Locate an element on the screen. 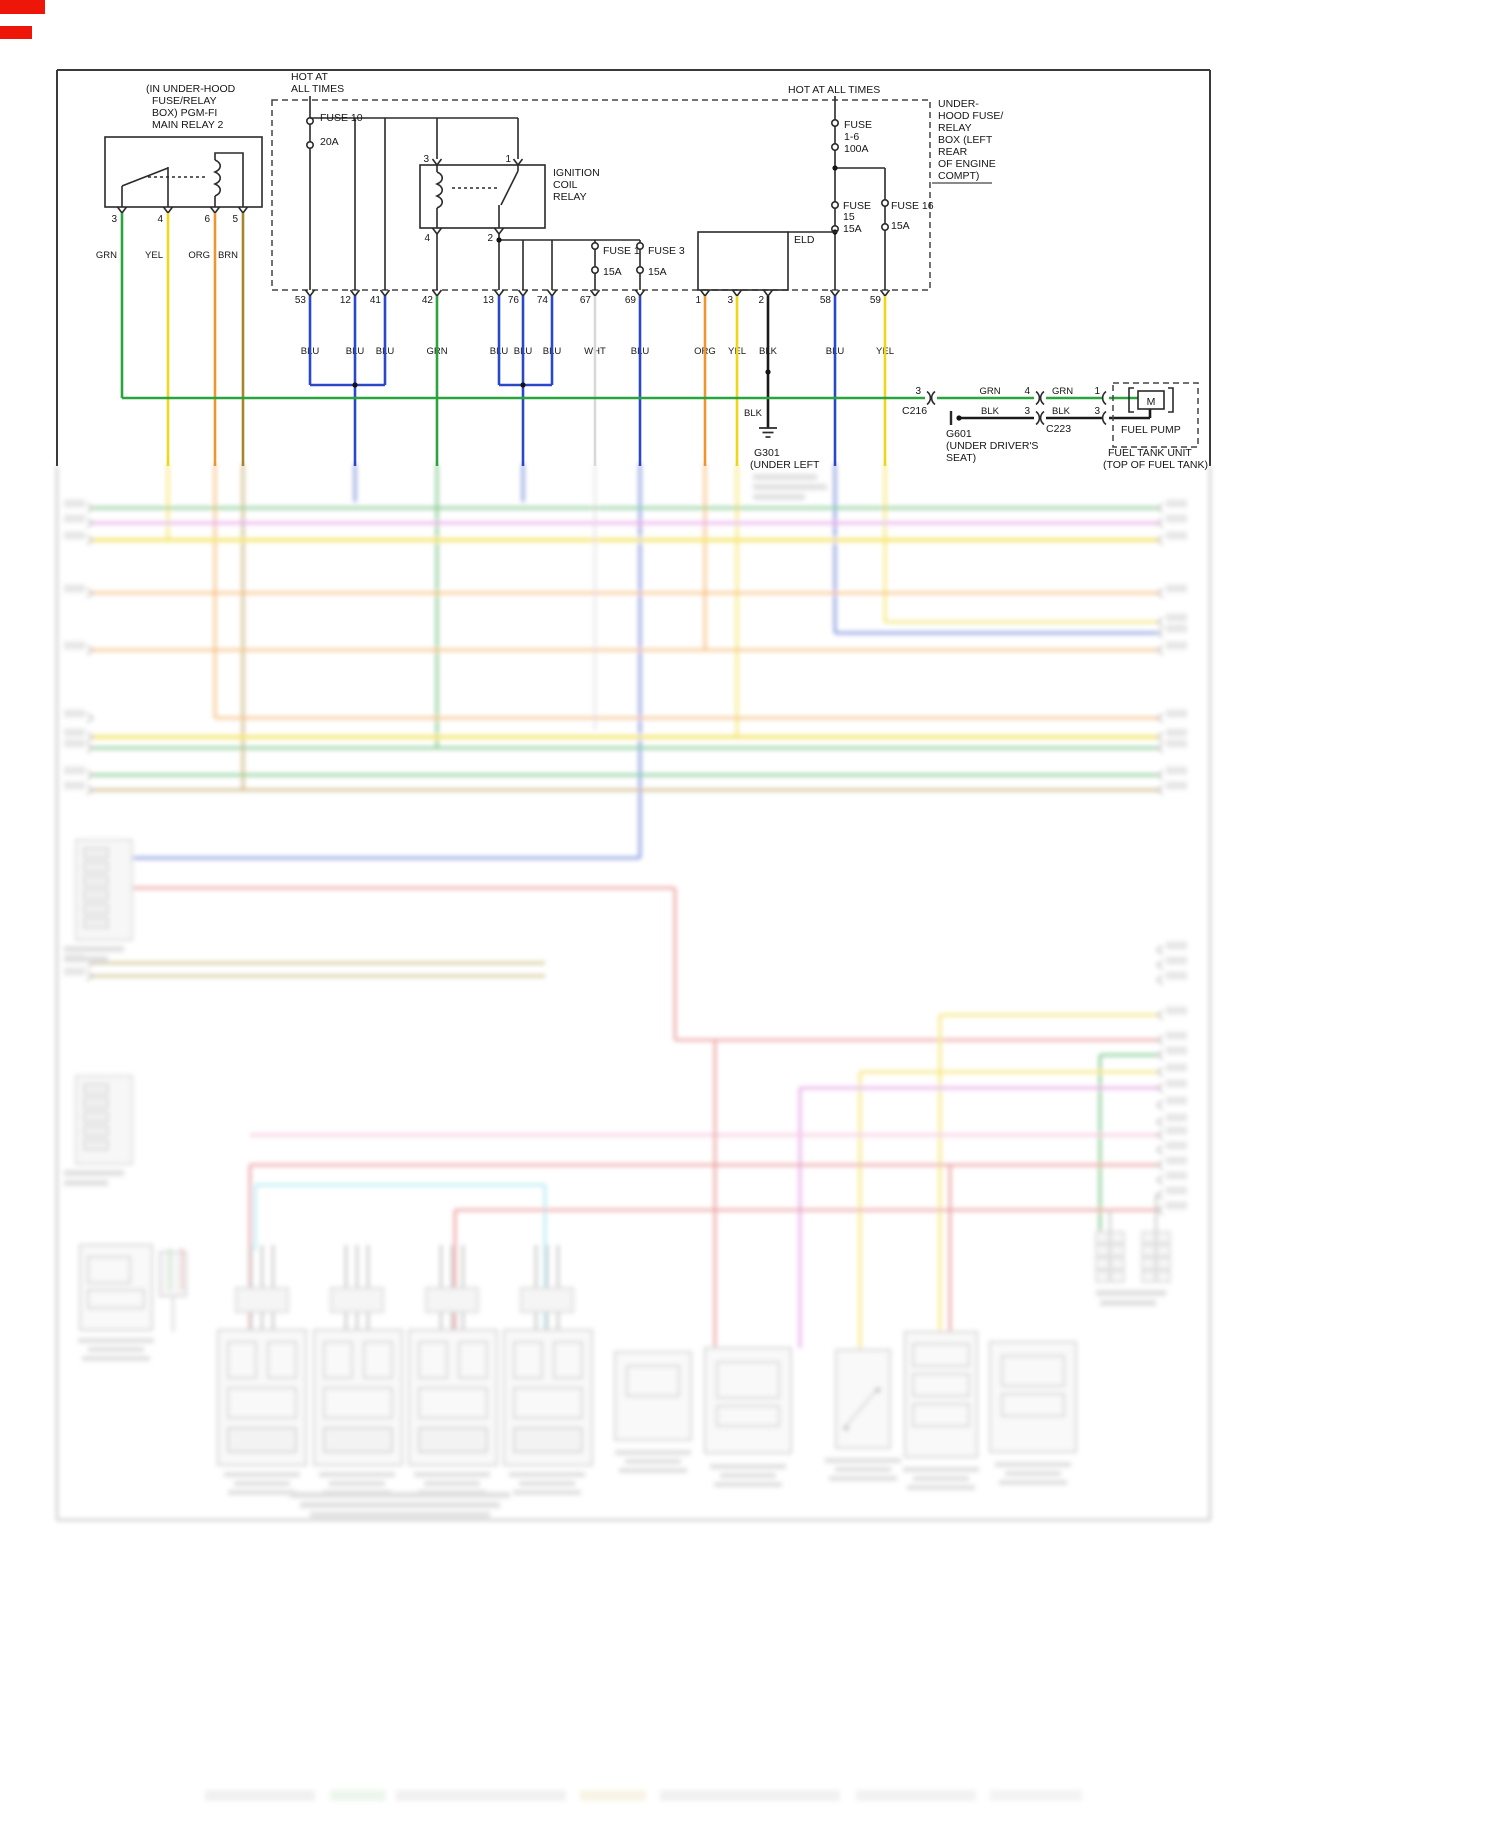 This screenshot has height=1828, width=1500. ground-location: (UNDER LEFT is located at coordinates (785, 465).